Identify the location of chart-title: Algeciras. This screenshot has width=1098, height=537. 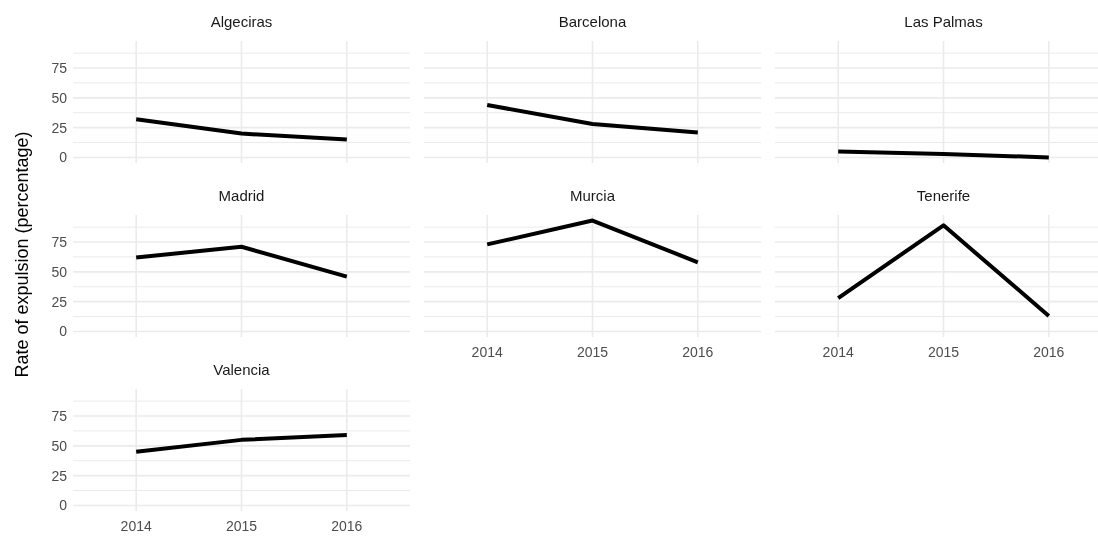
(241, 21).